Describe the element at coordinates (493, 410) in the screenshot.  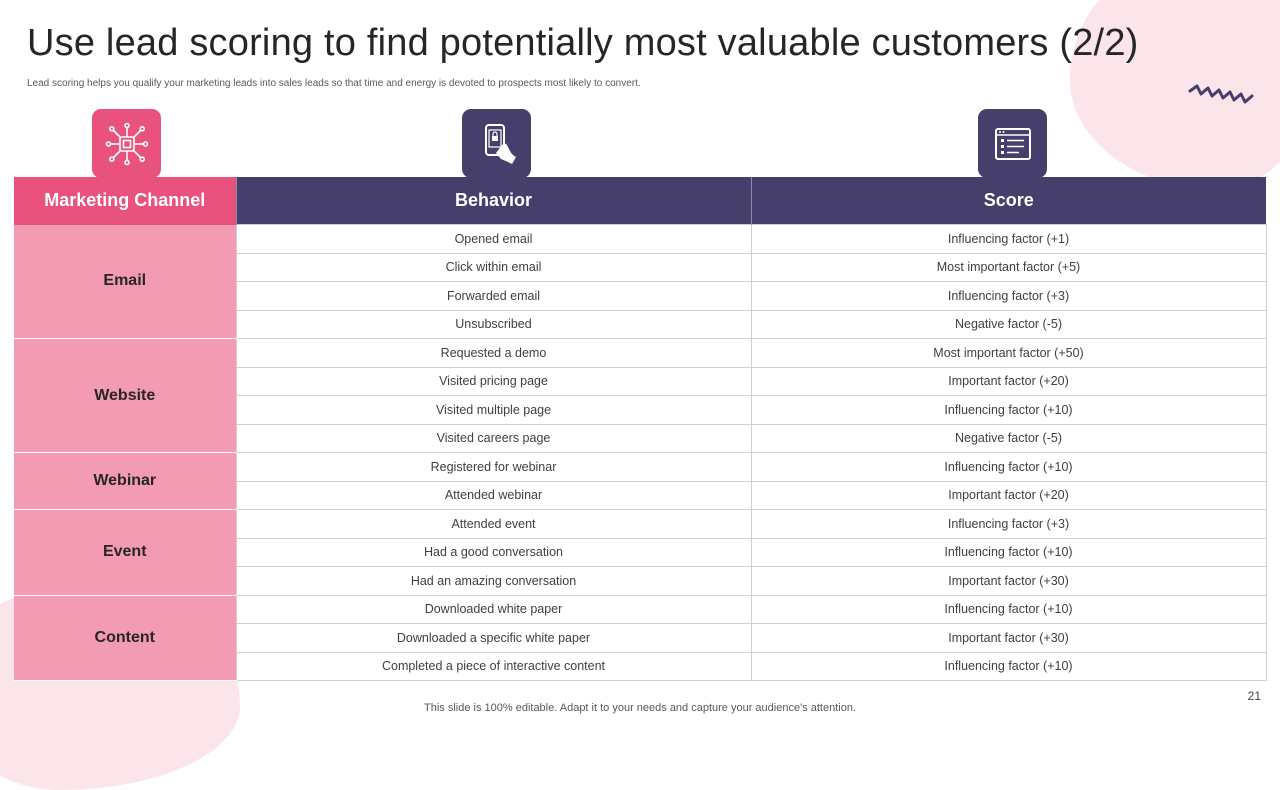
I see `behavior-cell: Visited multiple page` at that location.